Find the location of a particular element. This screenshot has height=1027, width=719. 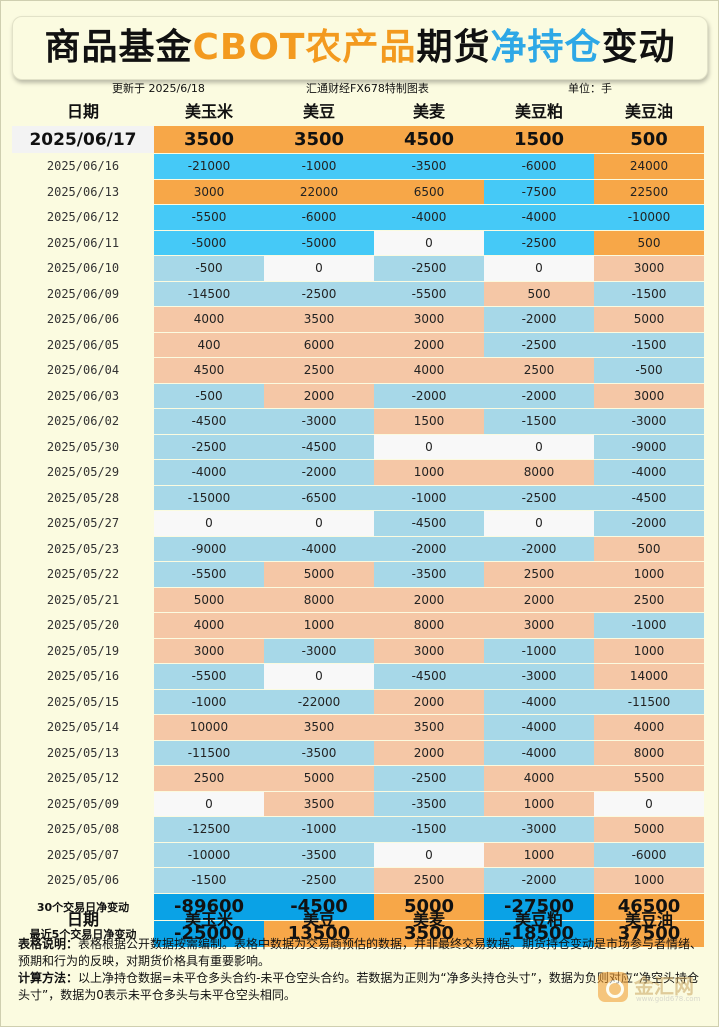

summary-cell: -89600 is located at coordinates (209, 907).